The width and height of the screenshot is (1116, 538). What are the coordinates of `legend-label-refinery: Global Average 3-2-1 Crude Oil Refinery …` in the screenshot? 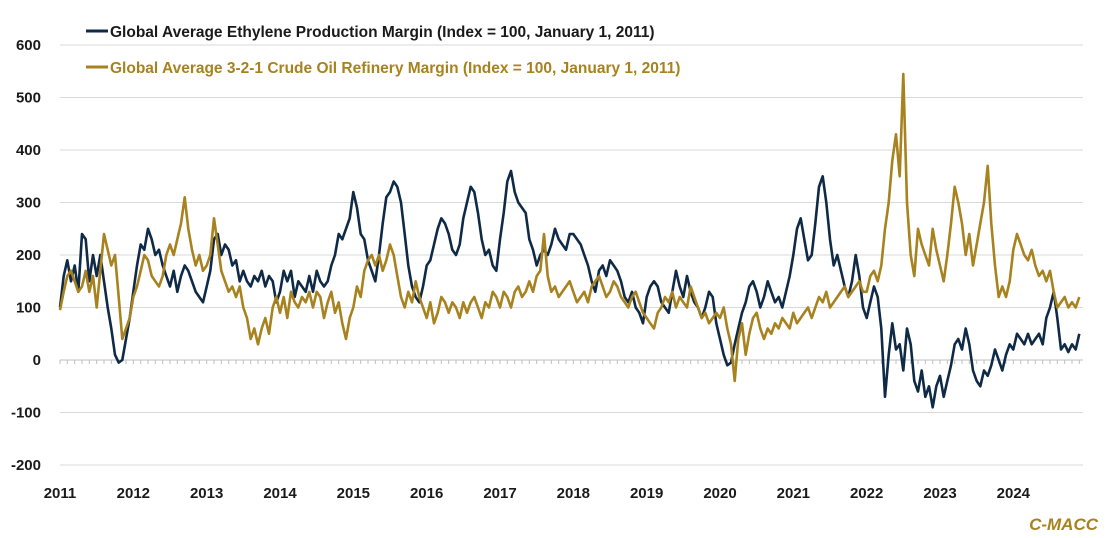 It's located at (395, 68).